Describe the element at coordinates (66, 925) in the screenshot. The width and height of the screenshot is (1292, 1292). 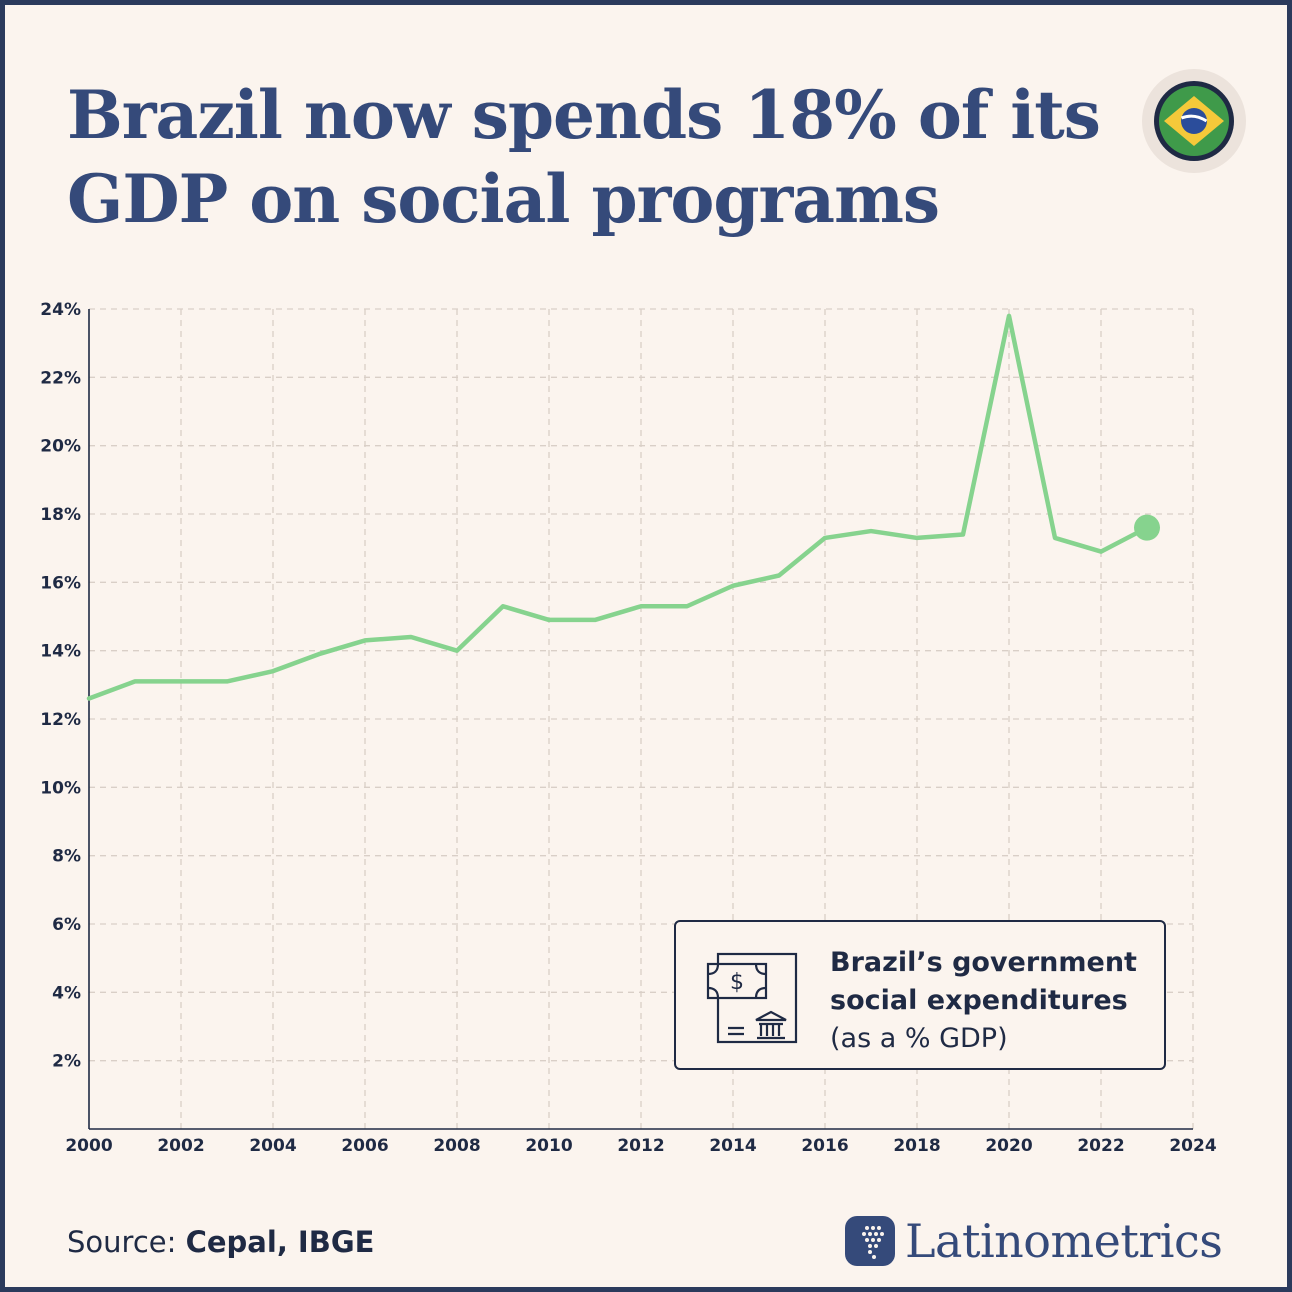
I see `y-tick-label: 6%` at that location.